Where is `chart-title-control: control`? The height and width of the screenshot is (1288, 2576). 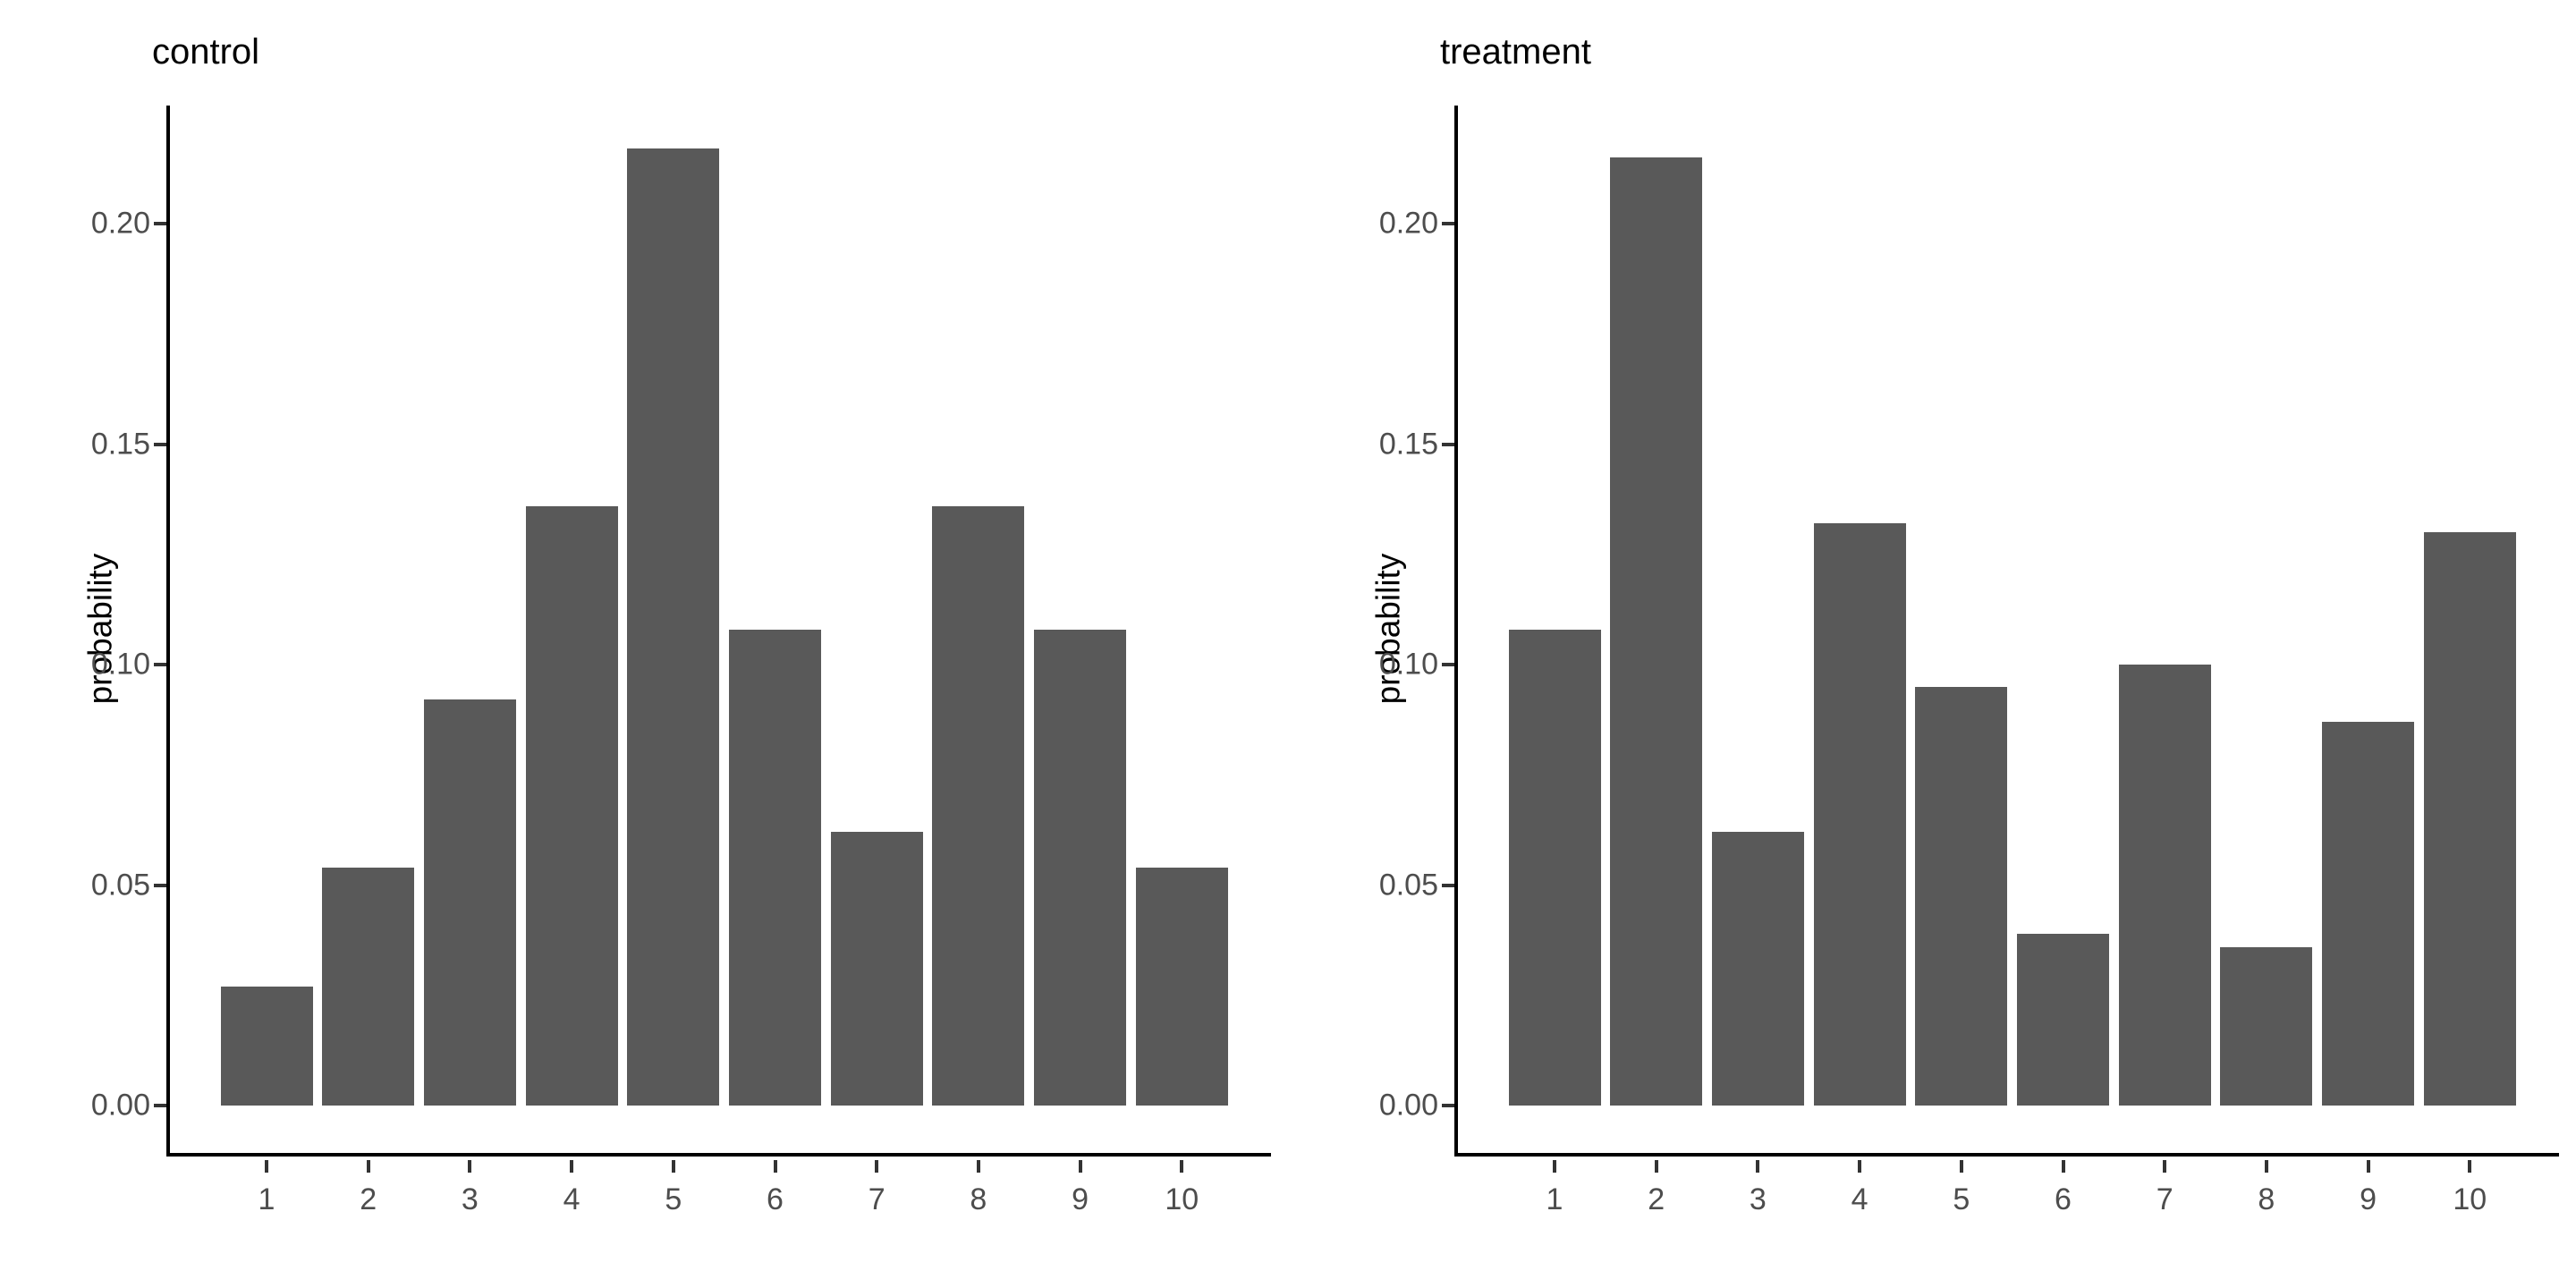 chart-title-control: control is located at coordinates (206, 52).